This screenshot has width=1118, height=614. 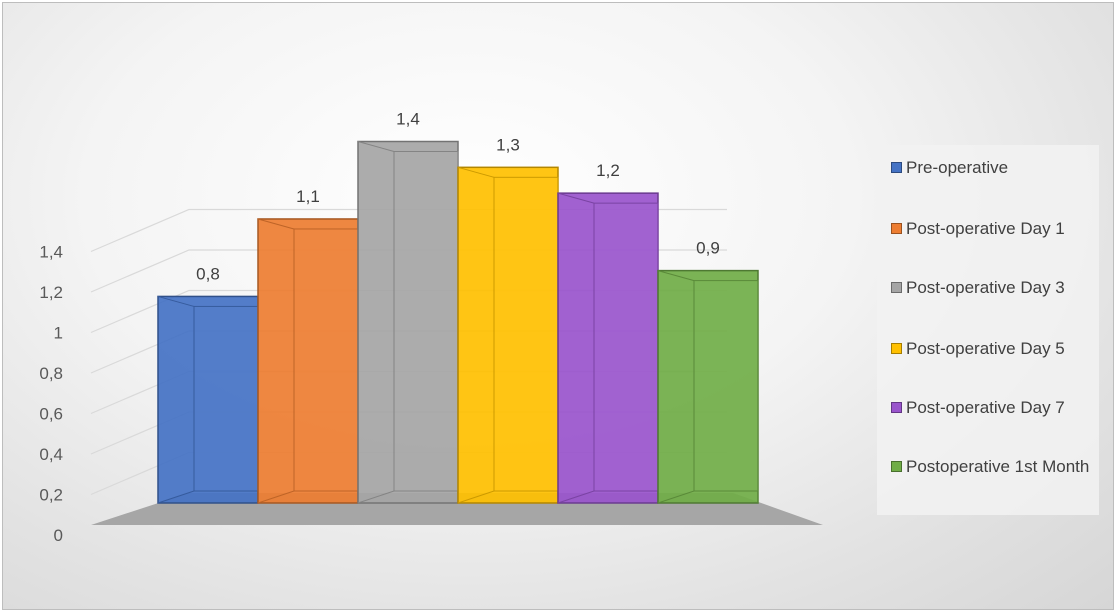 What do you see at coordinates (985, 407) in the screenshot?
I see `legend-label: Post-operative Day 7` at bounding box center [985, 407].